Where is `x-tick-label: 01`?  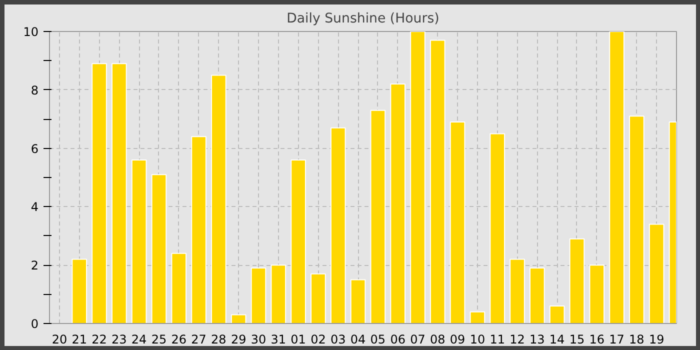
x-tick-label: 01 is located at coordinates (298, 339).